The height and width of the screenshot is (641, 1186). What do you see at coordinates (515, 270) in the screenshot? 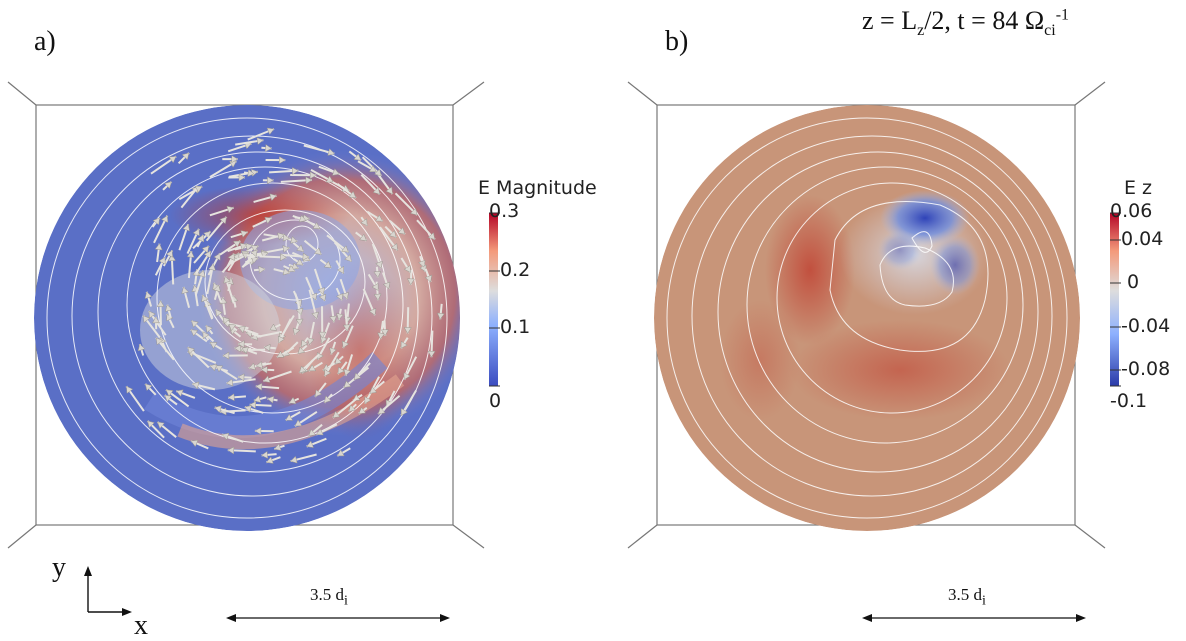
I see `colorbar-a-tick: 0.2` at bounding box center [515, 270].